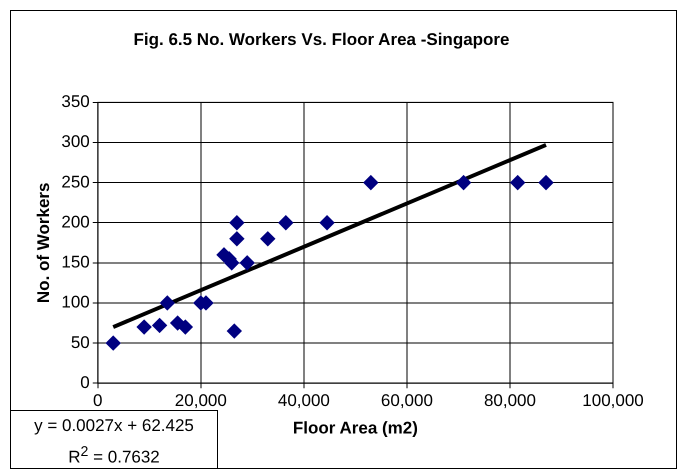  I want to click on y-tick-label: 250, so click(75, 182).